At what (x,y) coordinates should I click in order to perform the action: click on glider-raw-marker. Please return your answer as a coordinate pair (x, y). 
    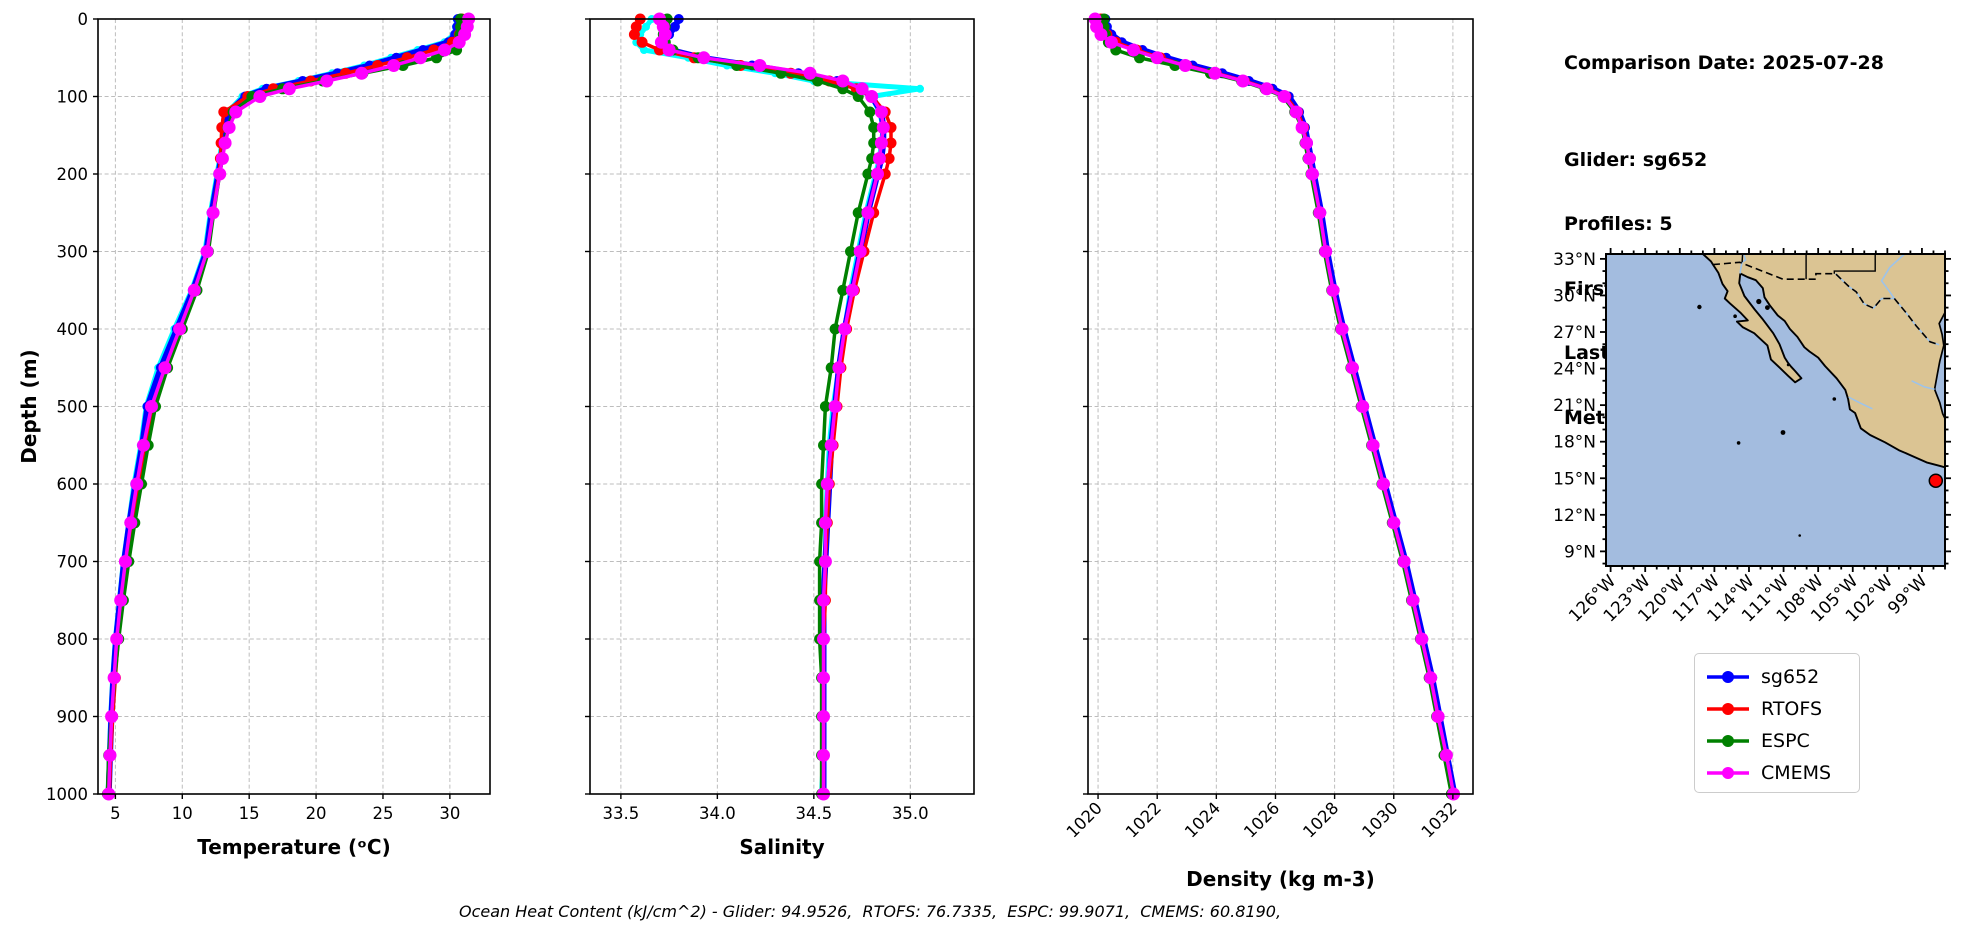
    Looking at the image, I should click on (644, 50).